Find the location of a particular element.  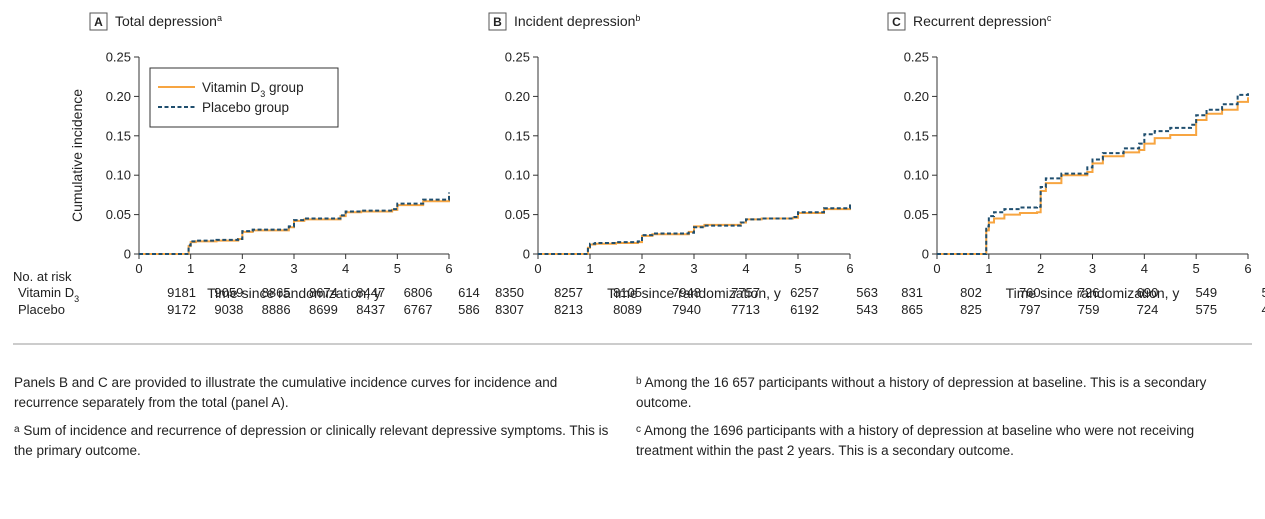

panel-c-title-footnote: c is located at coordinates (1049, 18).